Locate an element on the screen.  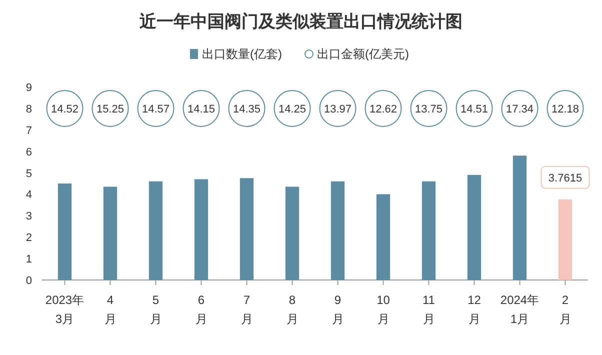
data-label: 13.75 is located at coordinates (428, 109).